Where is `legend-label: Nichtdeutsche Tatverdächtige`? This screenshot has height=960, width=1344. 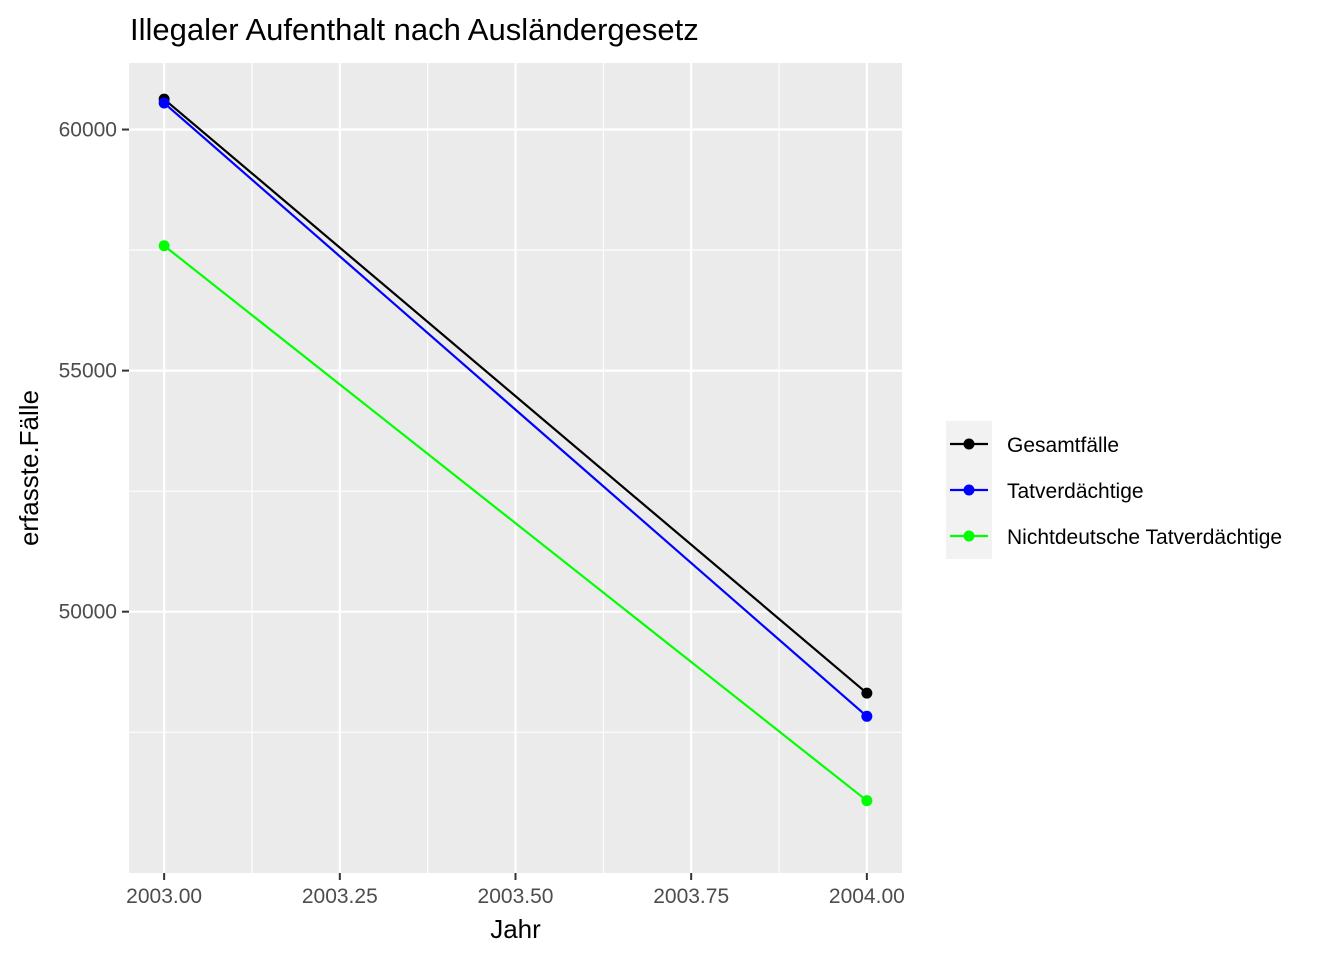
legend-label: Nichtdeutsche Tatverdächtige is located at coordinates (1144, 537).